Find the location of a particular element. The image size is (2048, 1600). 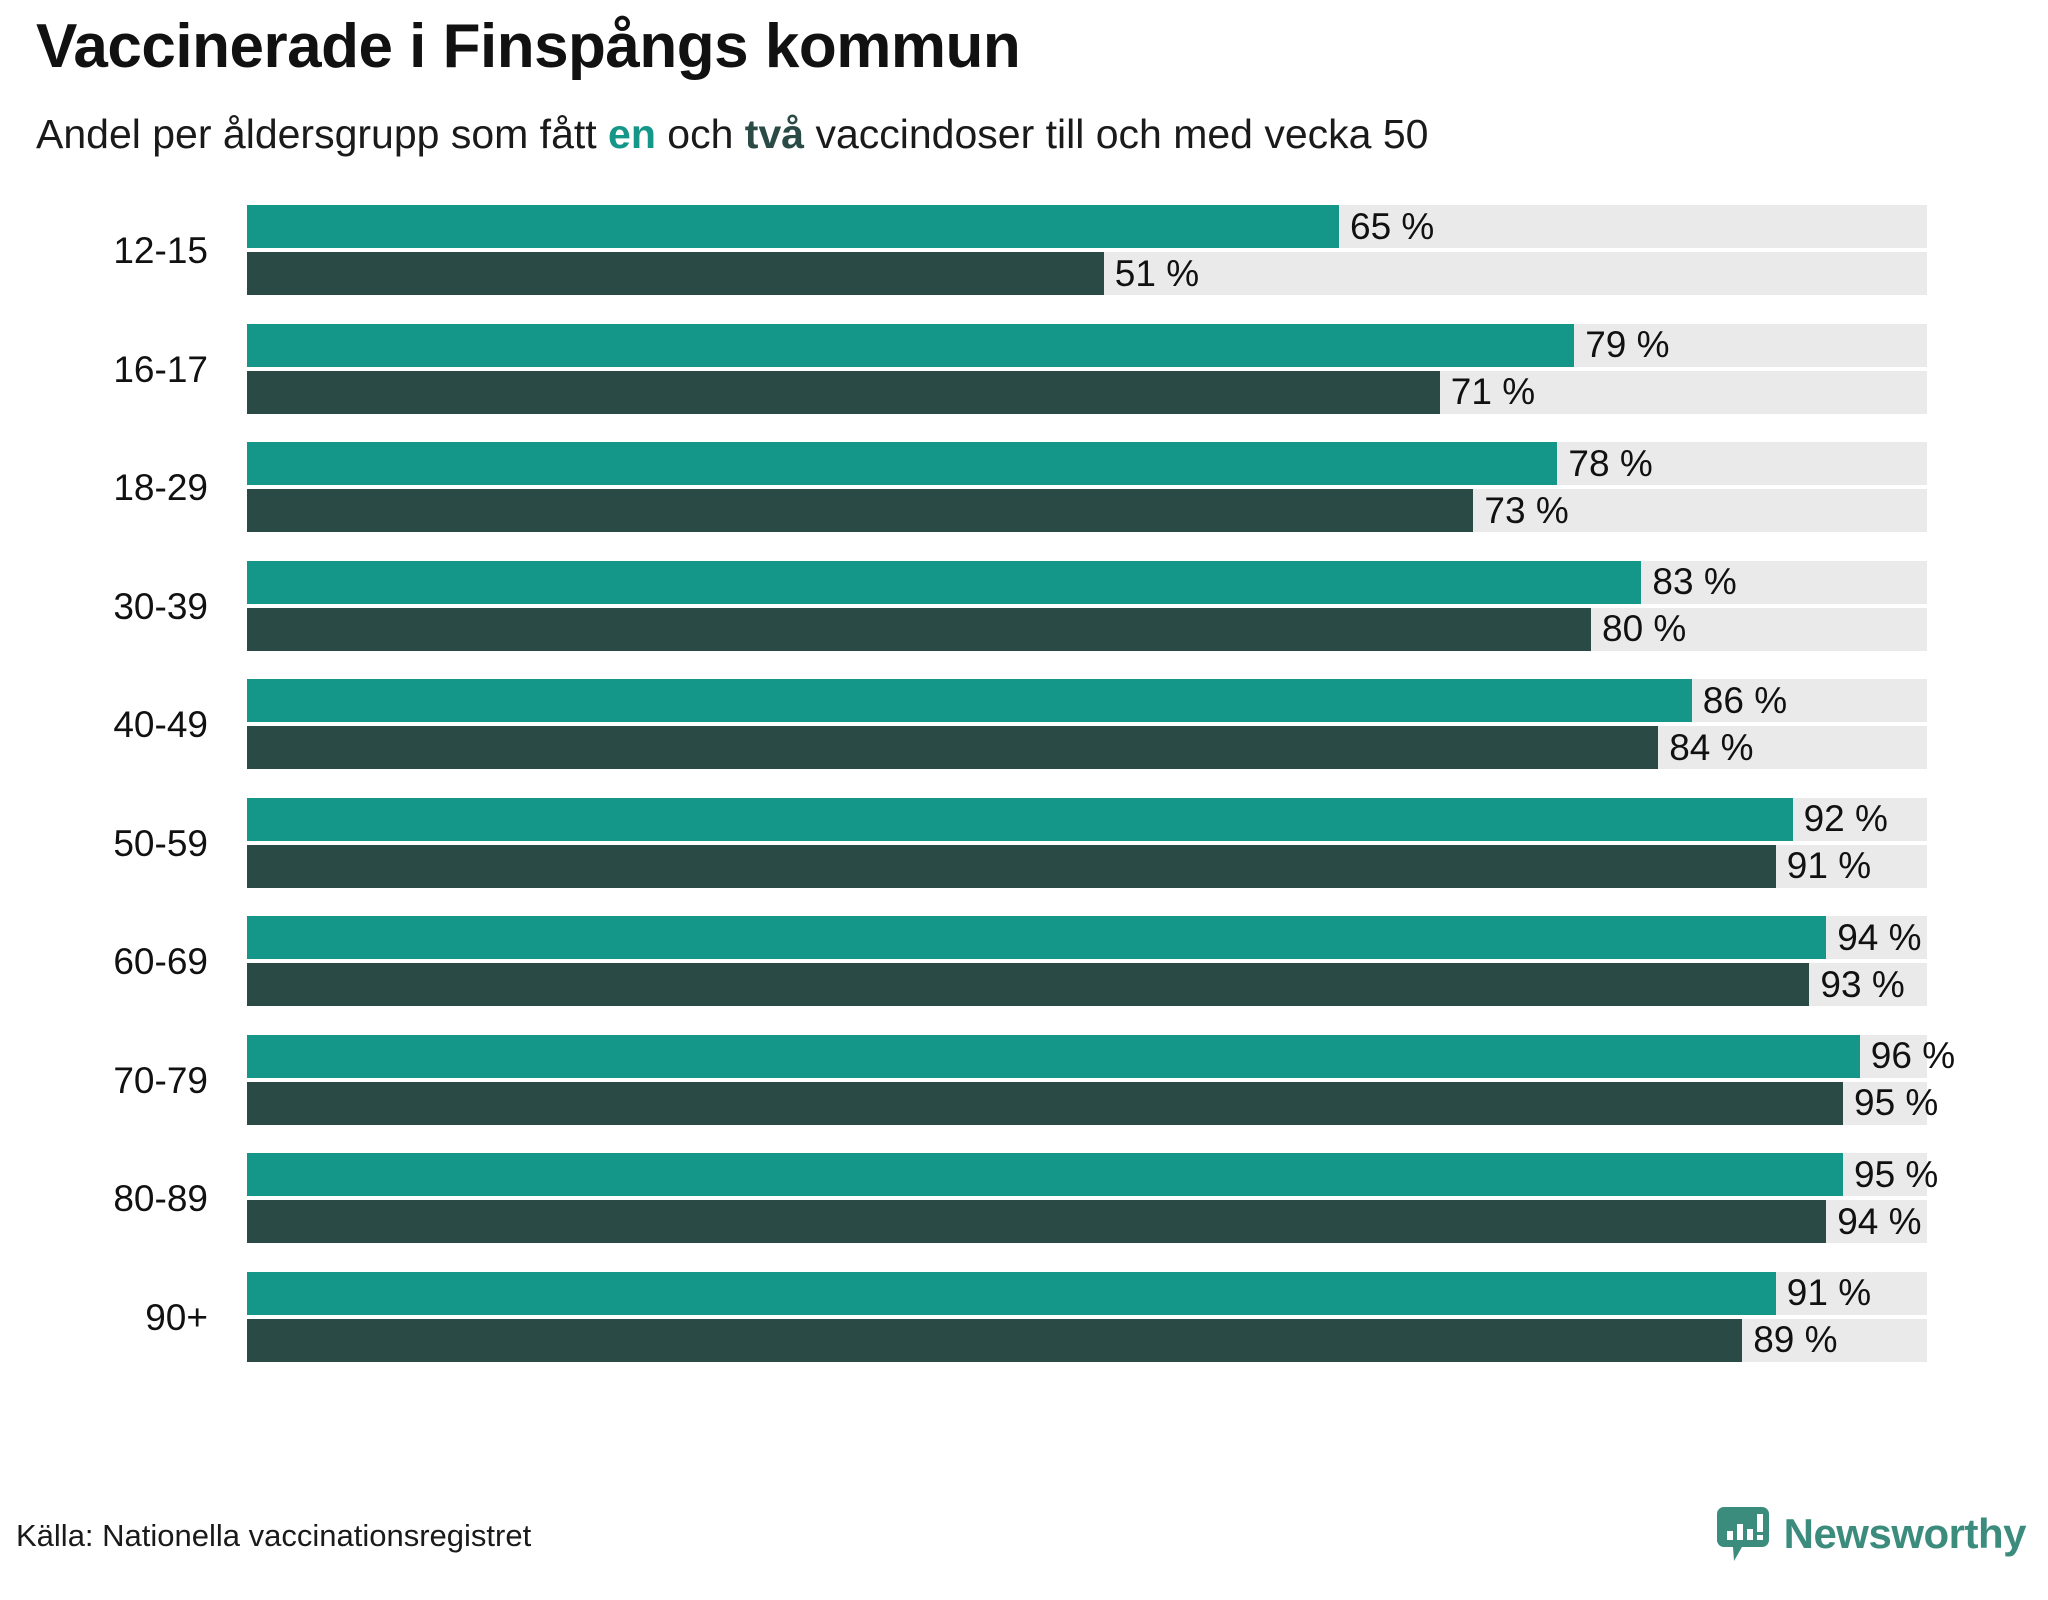

legend-label-dose2: två is located at coordinates (774, 134).